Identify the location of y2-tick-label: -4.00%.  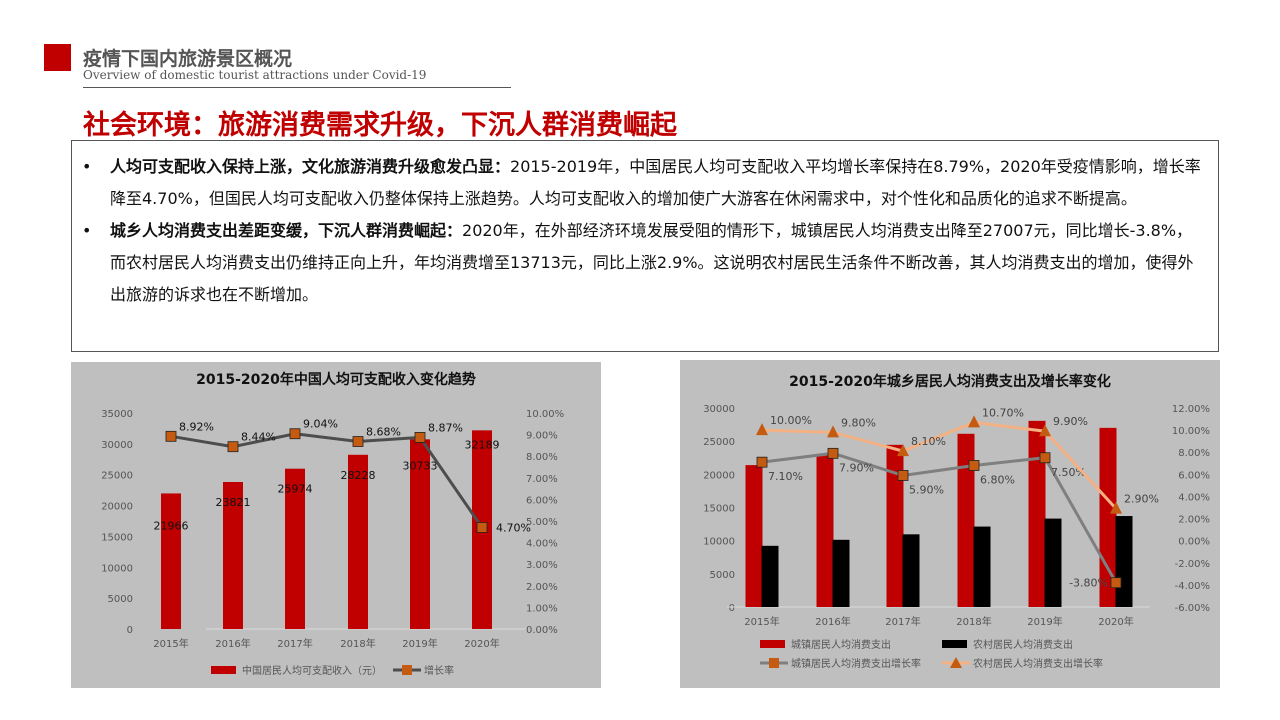
(1192, 586).